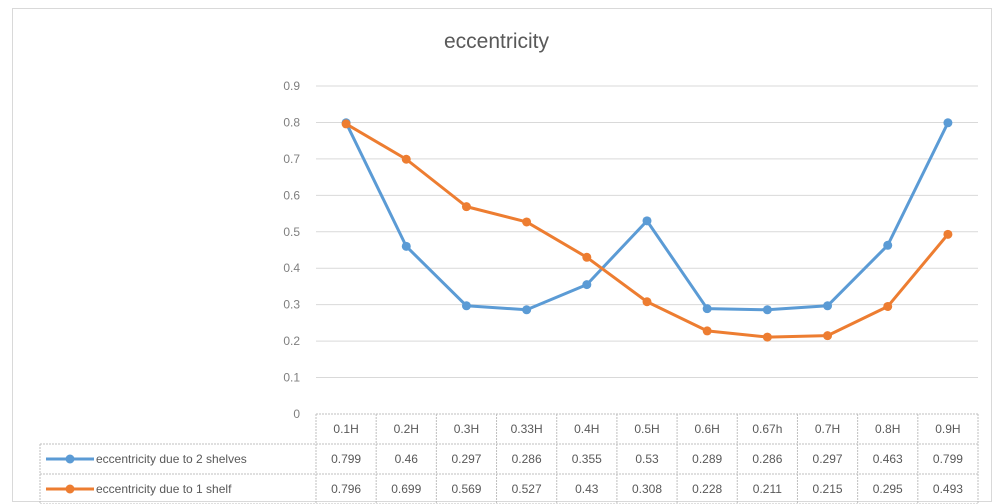  I want to click on x-tick-label: 0.3H, so click(466, 429).